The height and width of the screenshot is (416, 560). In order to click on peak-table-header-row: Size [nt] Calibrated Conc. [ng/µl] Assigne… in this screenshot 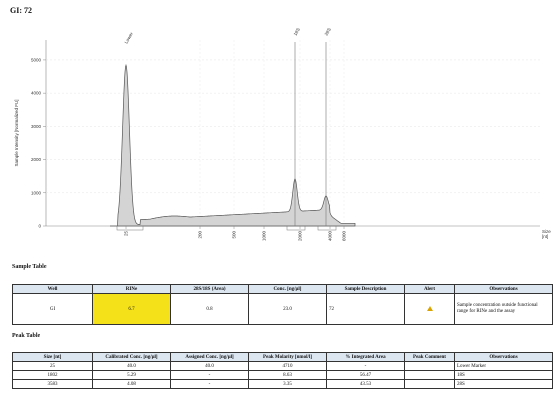, I will do `click(282, 357)`.